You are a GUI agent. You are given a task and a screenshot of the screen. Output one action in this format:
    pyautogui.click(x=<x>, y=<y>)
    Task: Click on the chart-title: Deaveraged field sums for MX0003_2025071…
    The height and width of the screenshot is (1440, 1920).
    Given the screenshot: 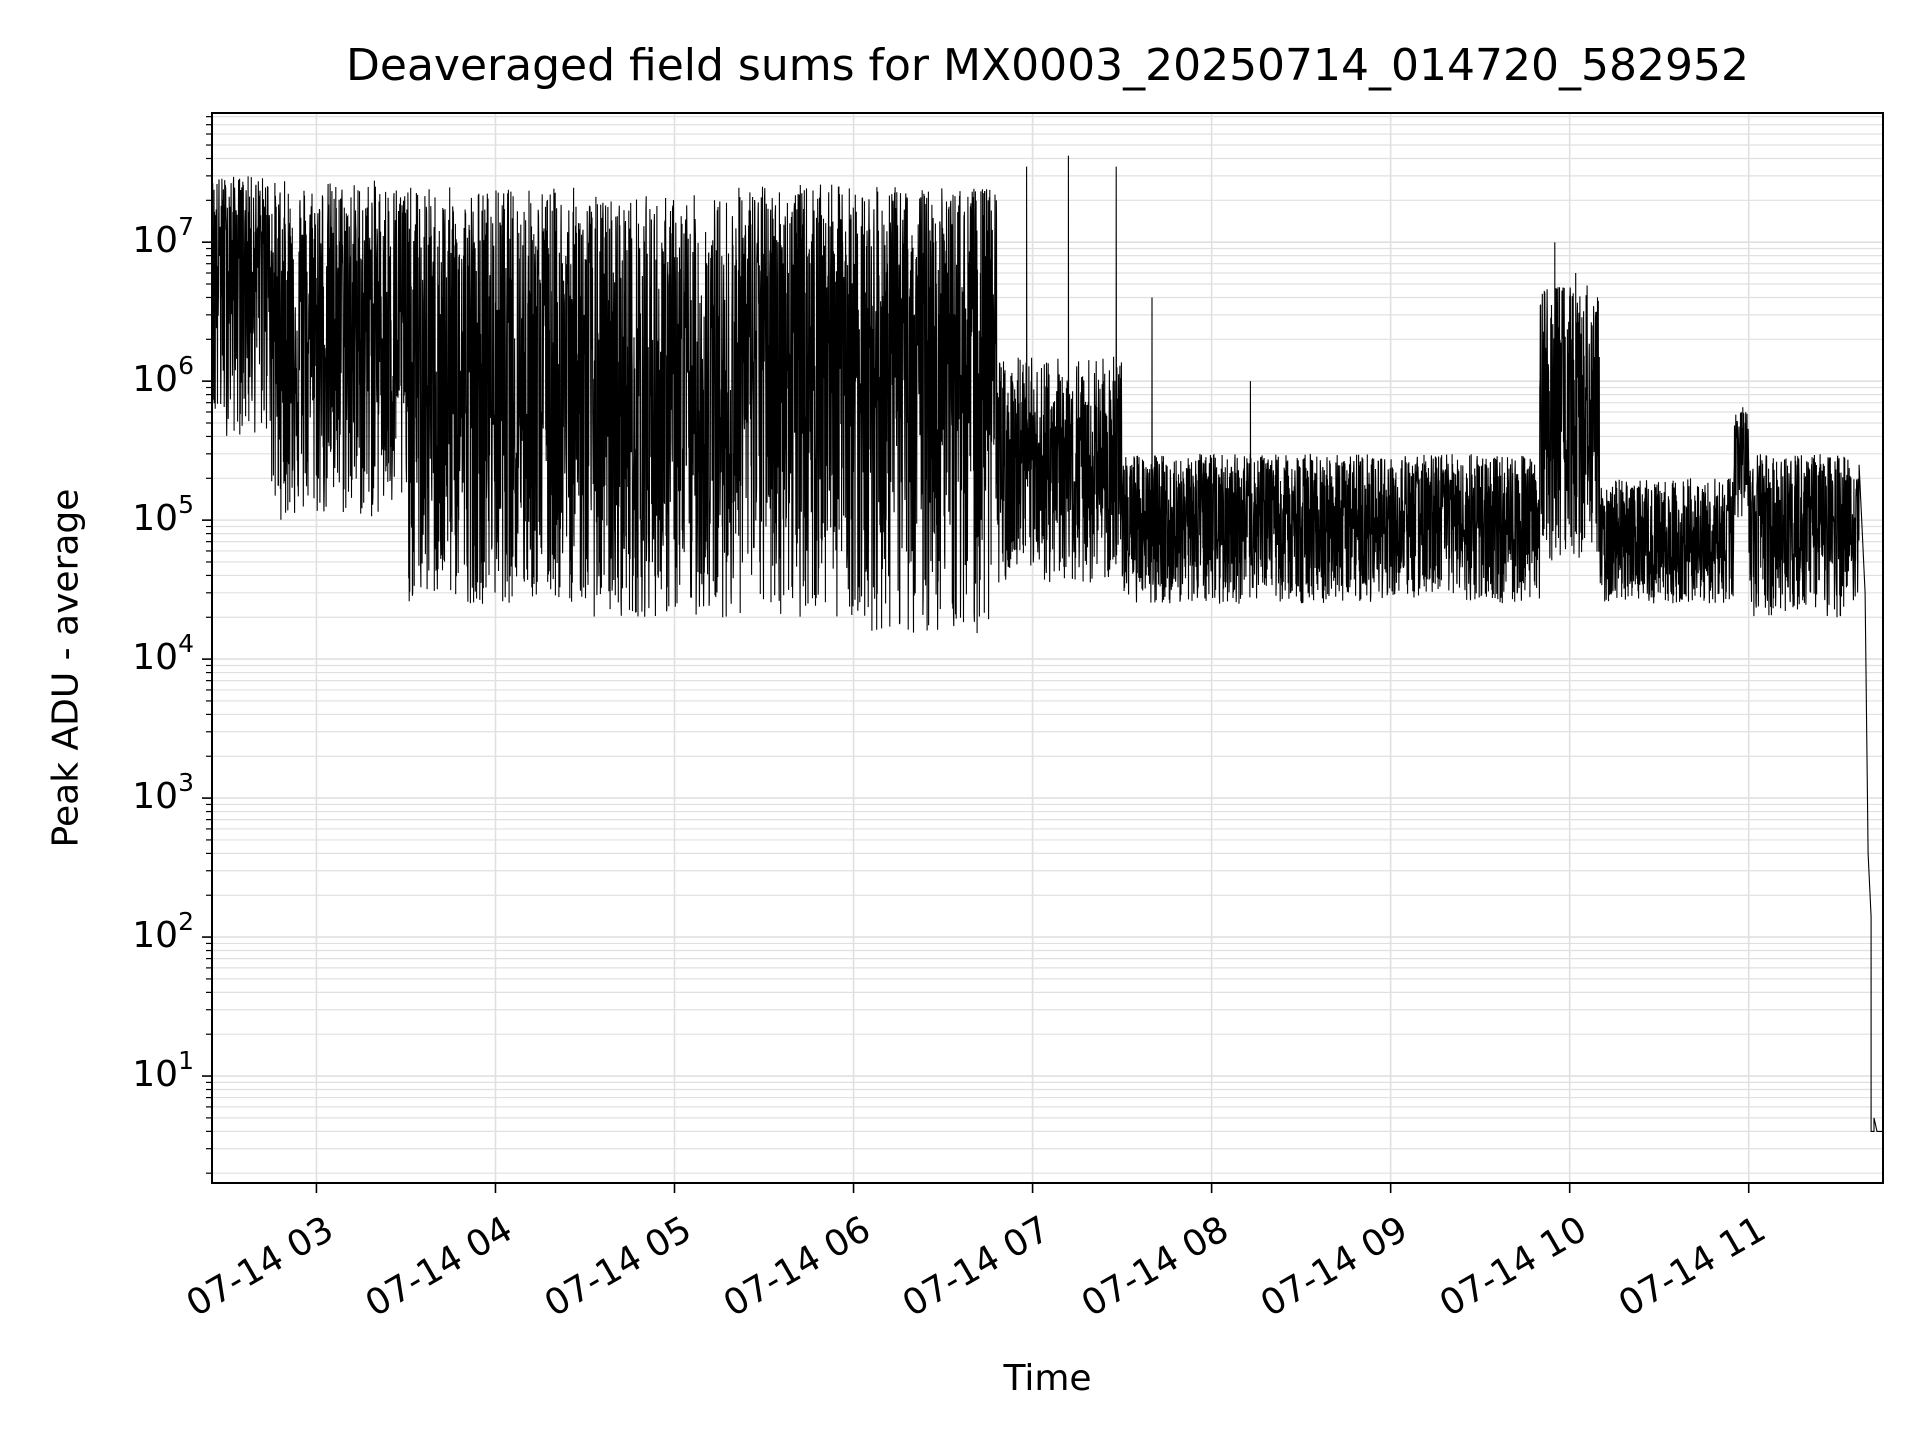 What is the action you would take?
    pyautogui.click(x=1047, y=65)
    